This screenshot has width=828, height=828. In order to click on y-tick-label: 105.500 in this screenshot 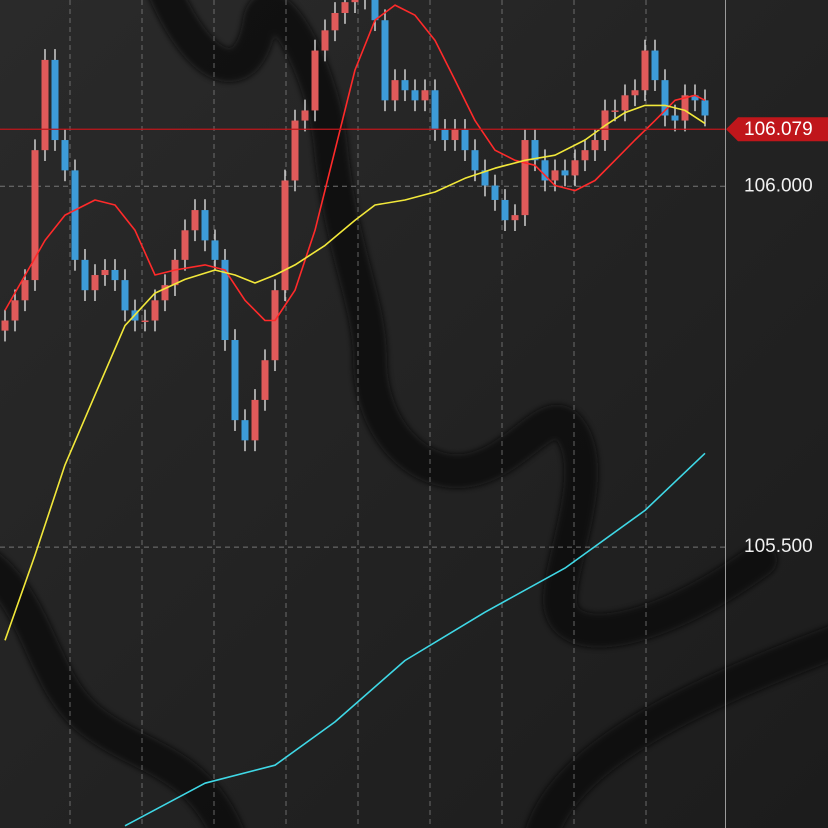, I will do `click(778, 546)`.